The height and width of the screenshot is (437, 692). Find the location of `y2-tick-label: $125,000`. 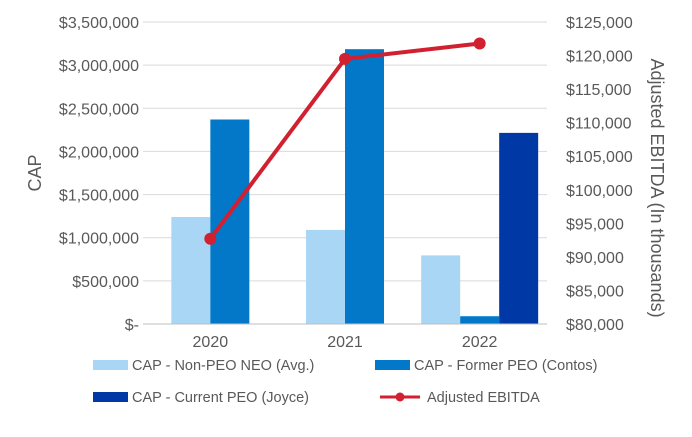

y2-tick-label: $125,000 is located at coordinates (599, 23).